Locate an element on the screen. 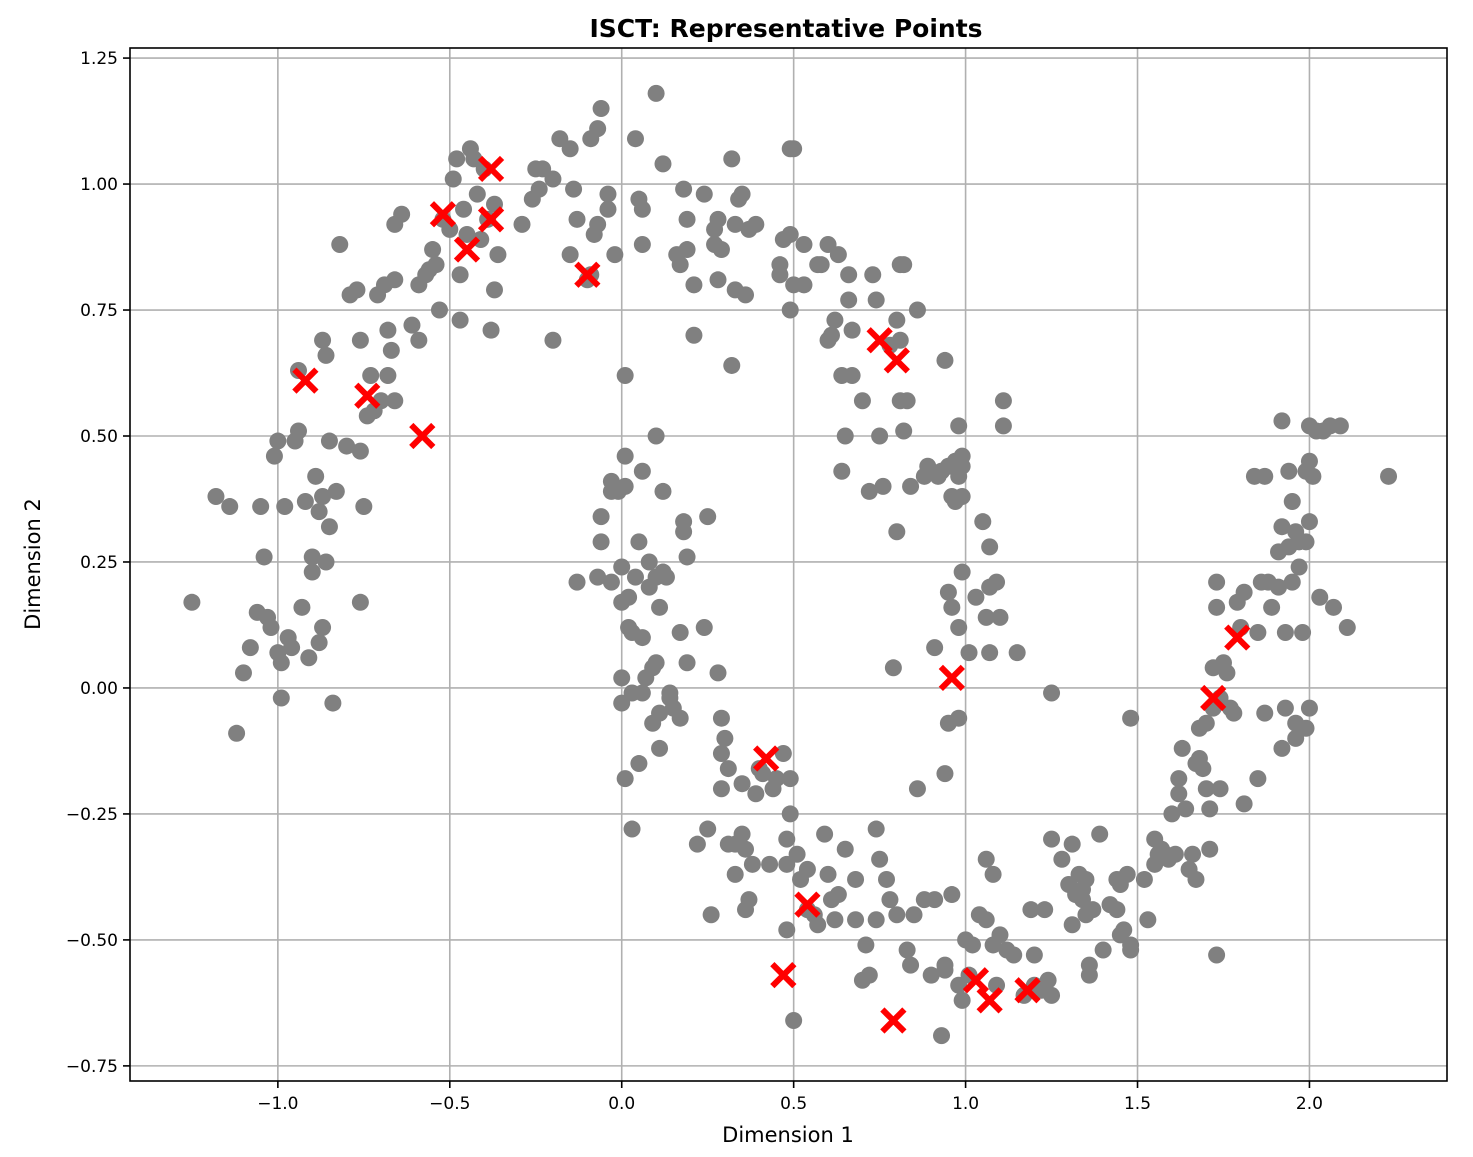 Image resolution: width=1473 pixels, height=1157 pixels. y-tick-label: −0.75 is located at coordinates (92, 1067).